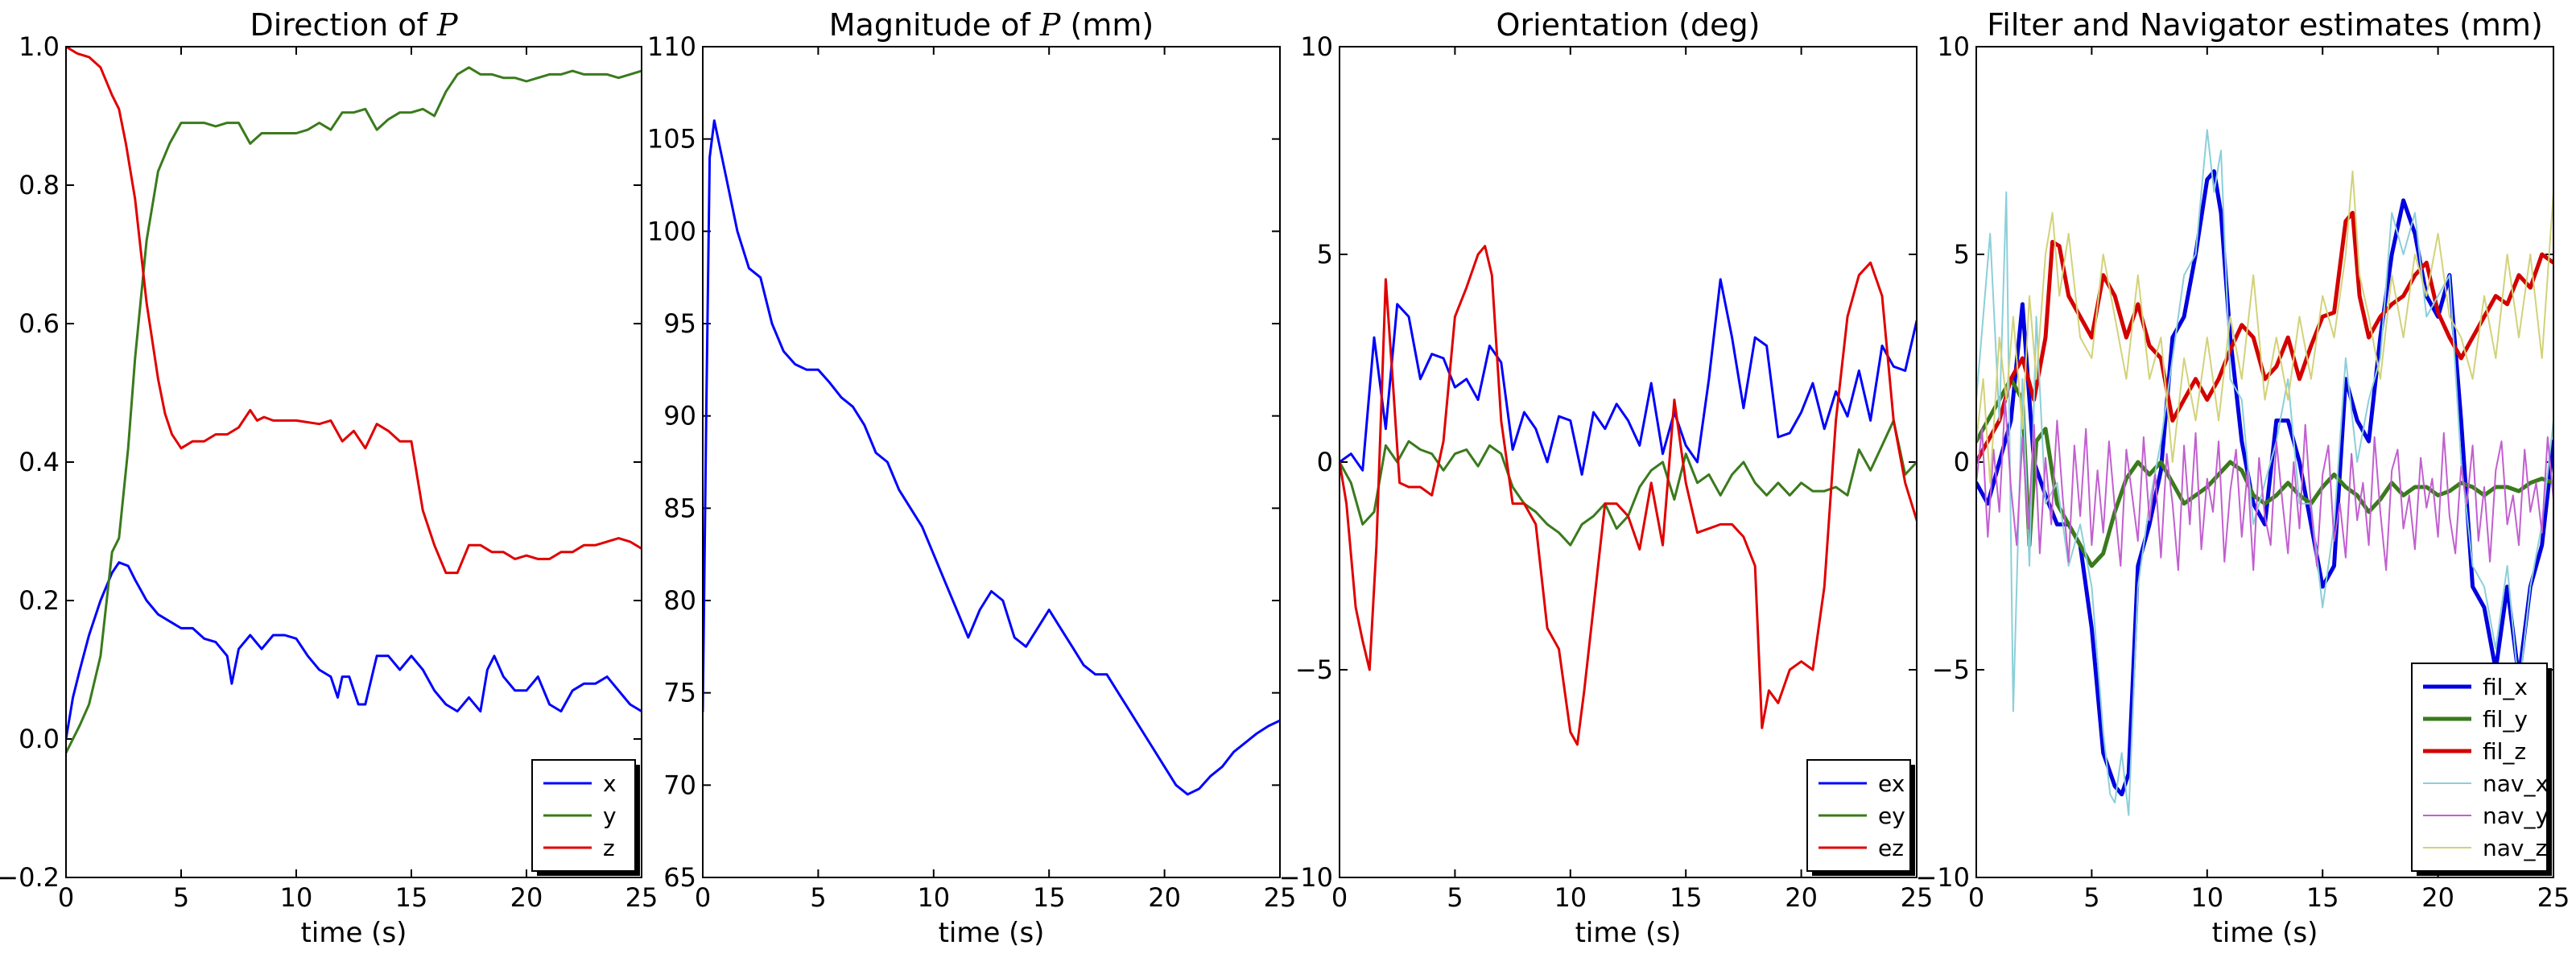 Image resolution: width=2576 pixels, height=966 pixels. I want to click on legend-label-x: x, so click(610, 783).